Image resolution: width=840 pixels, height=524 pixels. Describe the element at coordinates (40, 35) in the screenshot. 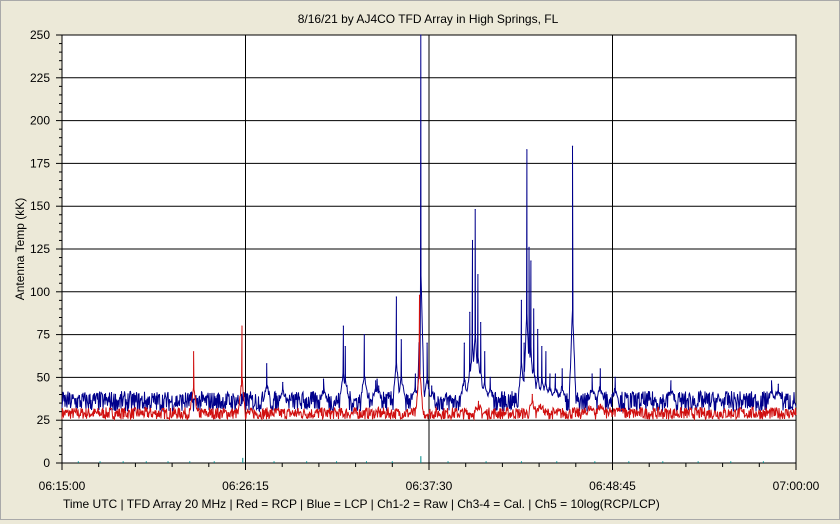

I see `y-tick-label: 250` at that location.